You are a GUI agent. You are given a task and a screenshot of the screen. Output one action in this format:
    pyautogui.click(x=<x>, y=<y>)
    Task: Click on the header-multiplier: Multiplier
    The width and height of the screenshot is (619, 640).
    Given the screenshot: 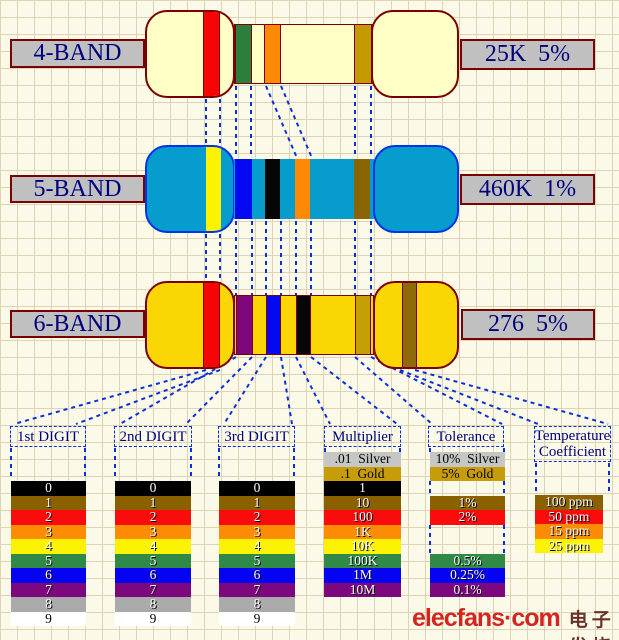 What is the action you would take?
    pyautogui.click(x=362, y=436)
    